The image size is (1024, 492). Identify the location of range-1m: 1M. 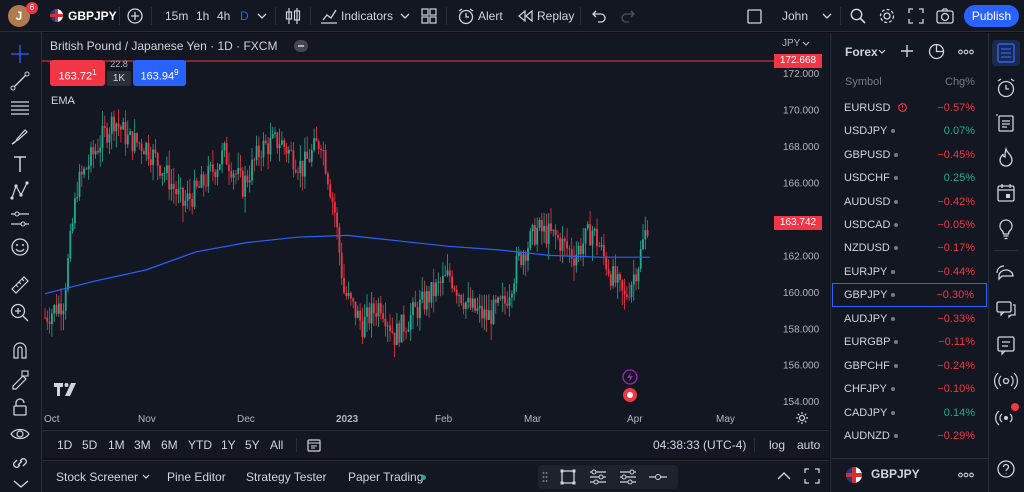
(116, 445).